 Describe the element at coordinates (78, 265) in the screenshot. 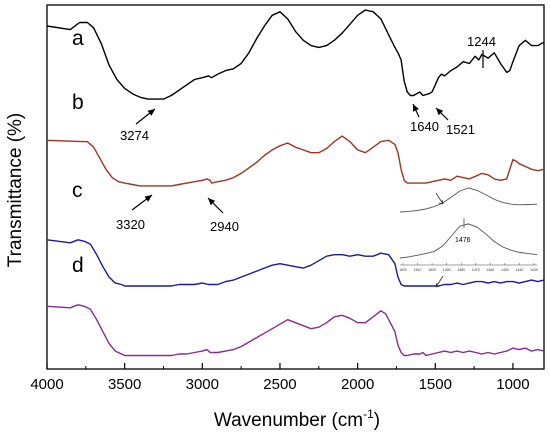

I see `series-label-d: d` at that location.